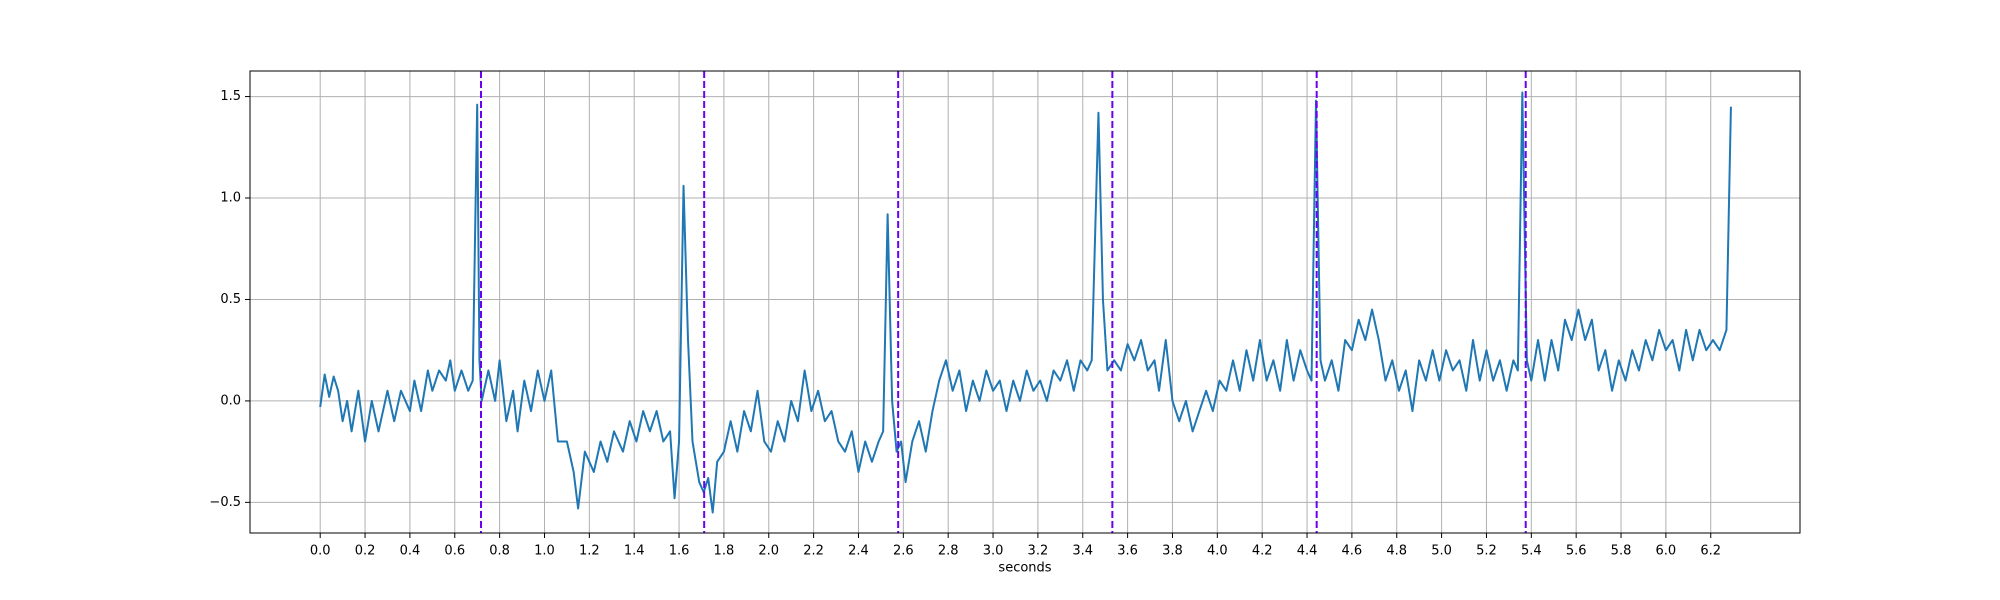 Image resolution: width=2000 pixels, height=600 pixels. What do you see at coordinates (1441, 551) in the screenshot?
I see `x-tick-label: 5.0` at bounding box center [1441, 551].